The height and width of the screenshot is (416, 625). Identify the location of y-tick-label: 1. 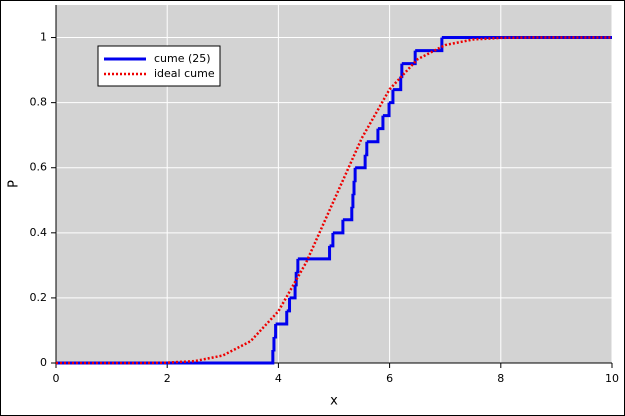
(43, 37).